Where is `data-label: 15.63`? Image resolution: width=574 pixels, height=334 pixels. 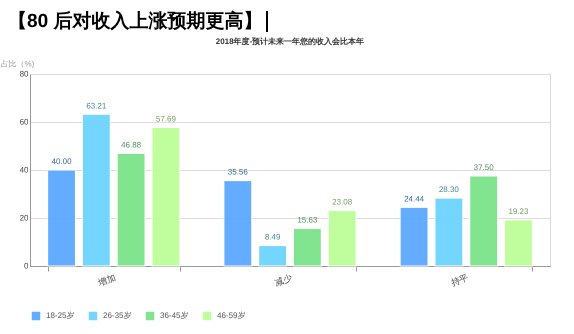
data-label: 15.63 is located at coordinates (307, 219).